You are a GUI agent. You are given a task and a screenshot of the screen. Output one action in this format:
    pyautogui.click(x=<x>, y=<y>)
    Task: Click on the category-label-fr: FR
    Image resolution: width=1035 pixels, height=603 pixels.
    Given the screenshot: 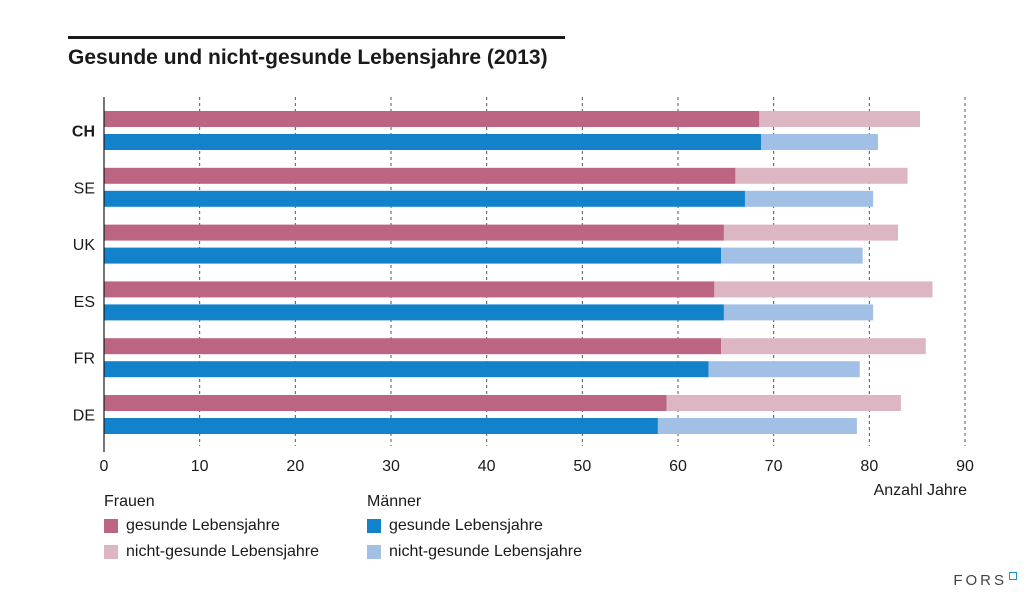 What is the action you would take?
    pyautogui.click(x=84, y=359)
    